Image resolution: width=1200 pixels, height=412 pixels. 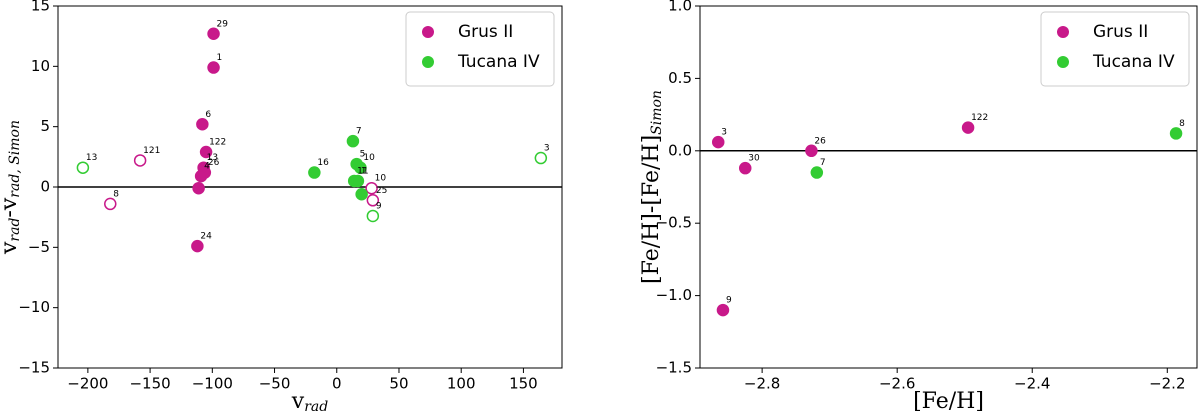 What do you see at coordinates (34, 368) in the screenshot?
I see `y-tick-label: −15` at bounding box center [34, 368].